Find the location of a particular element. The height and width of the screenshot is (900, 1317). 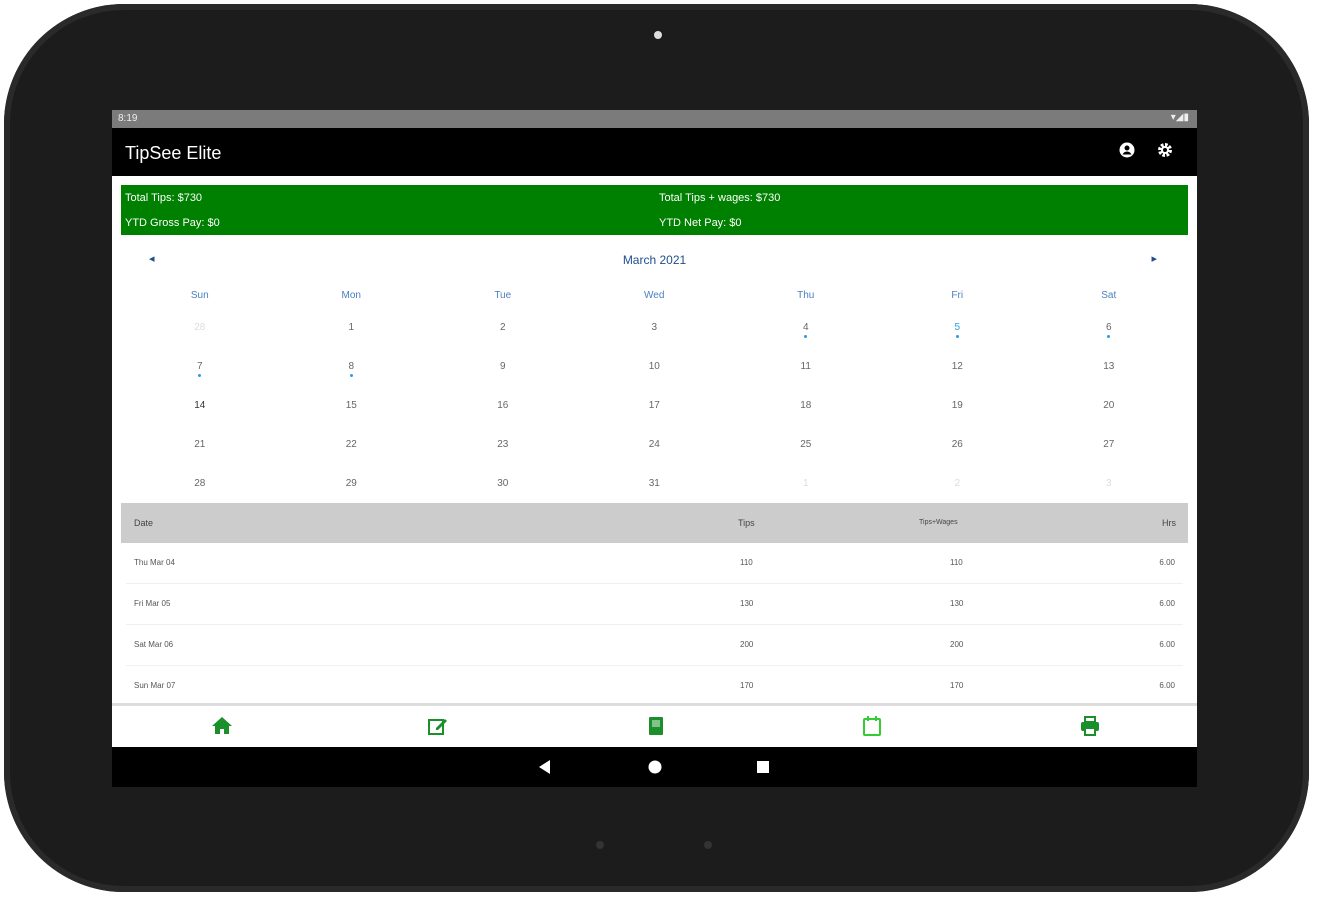

account-circle-icon is located at coordinates (1127, 152).